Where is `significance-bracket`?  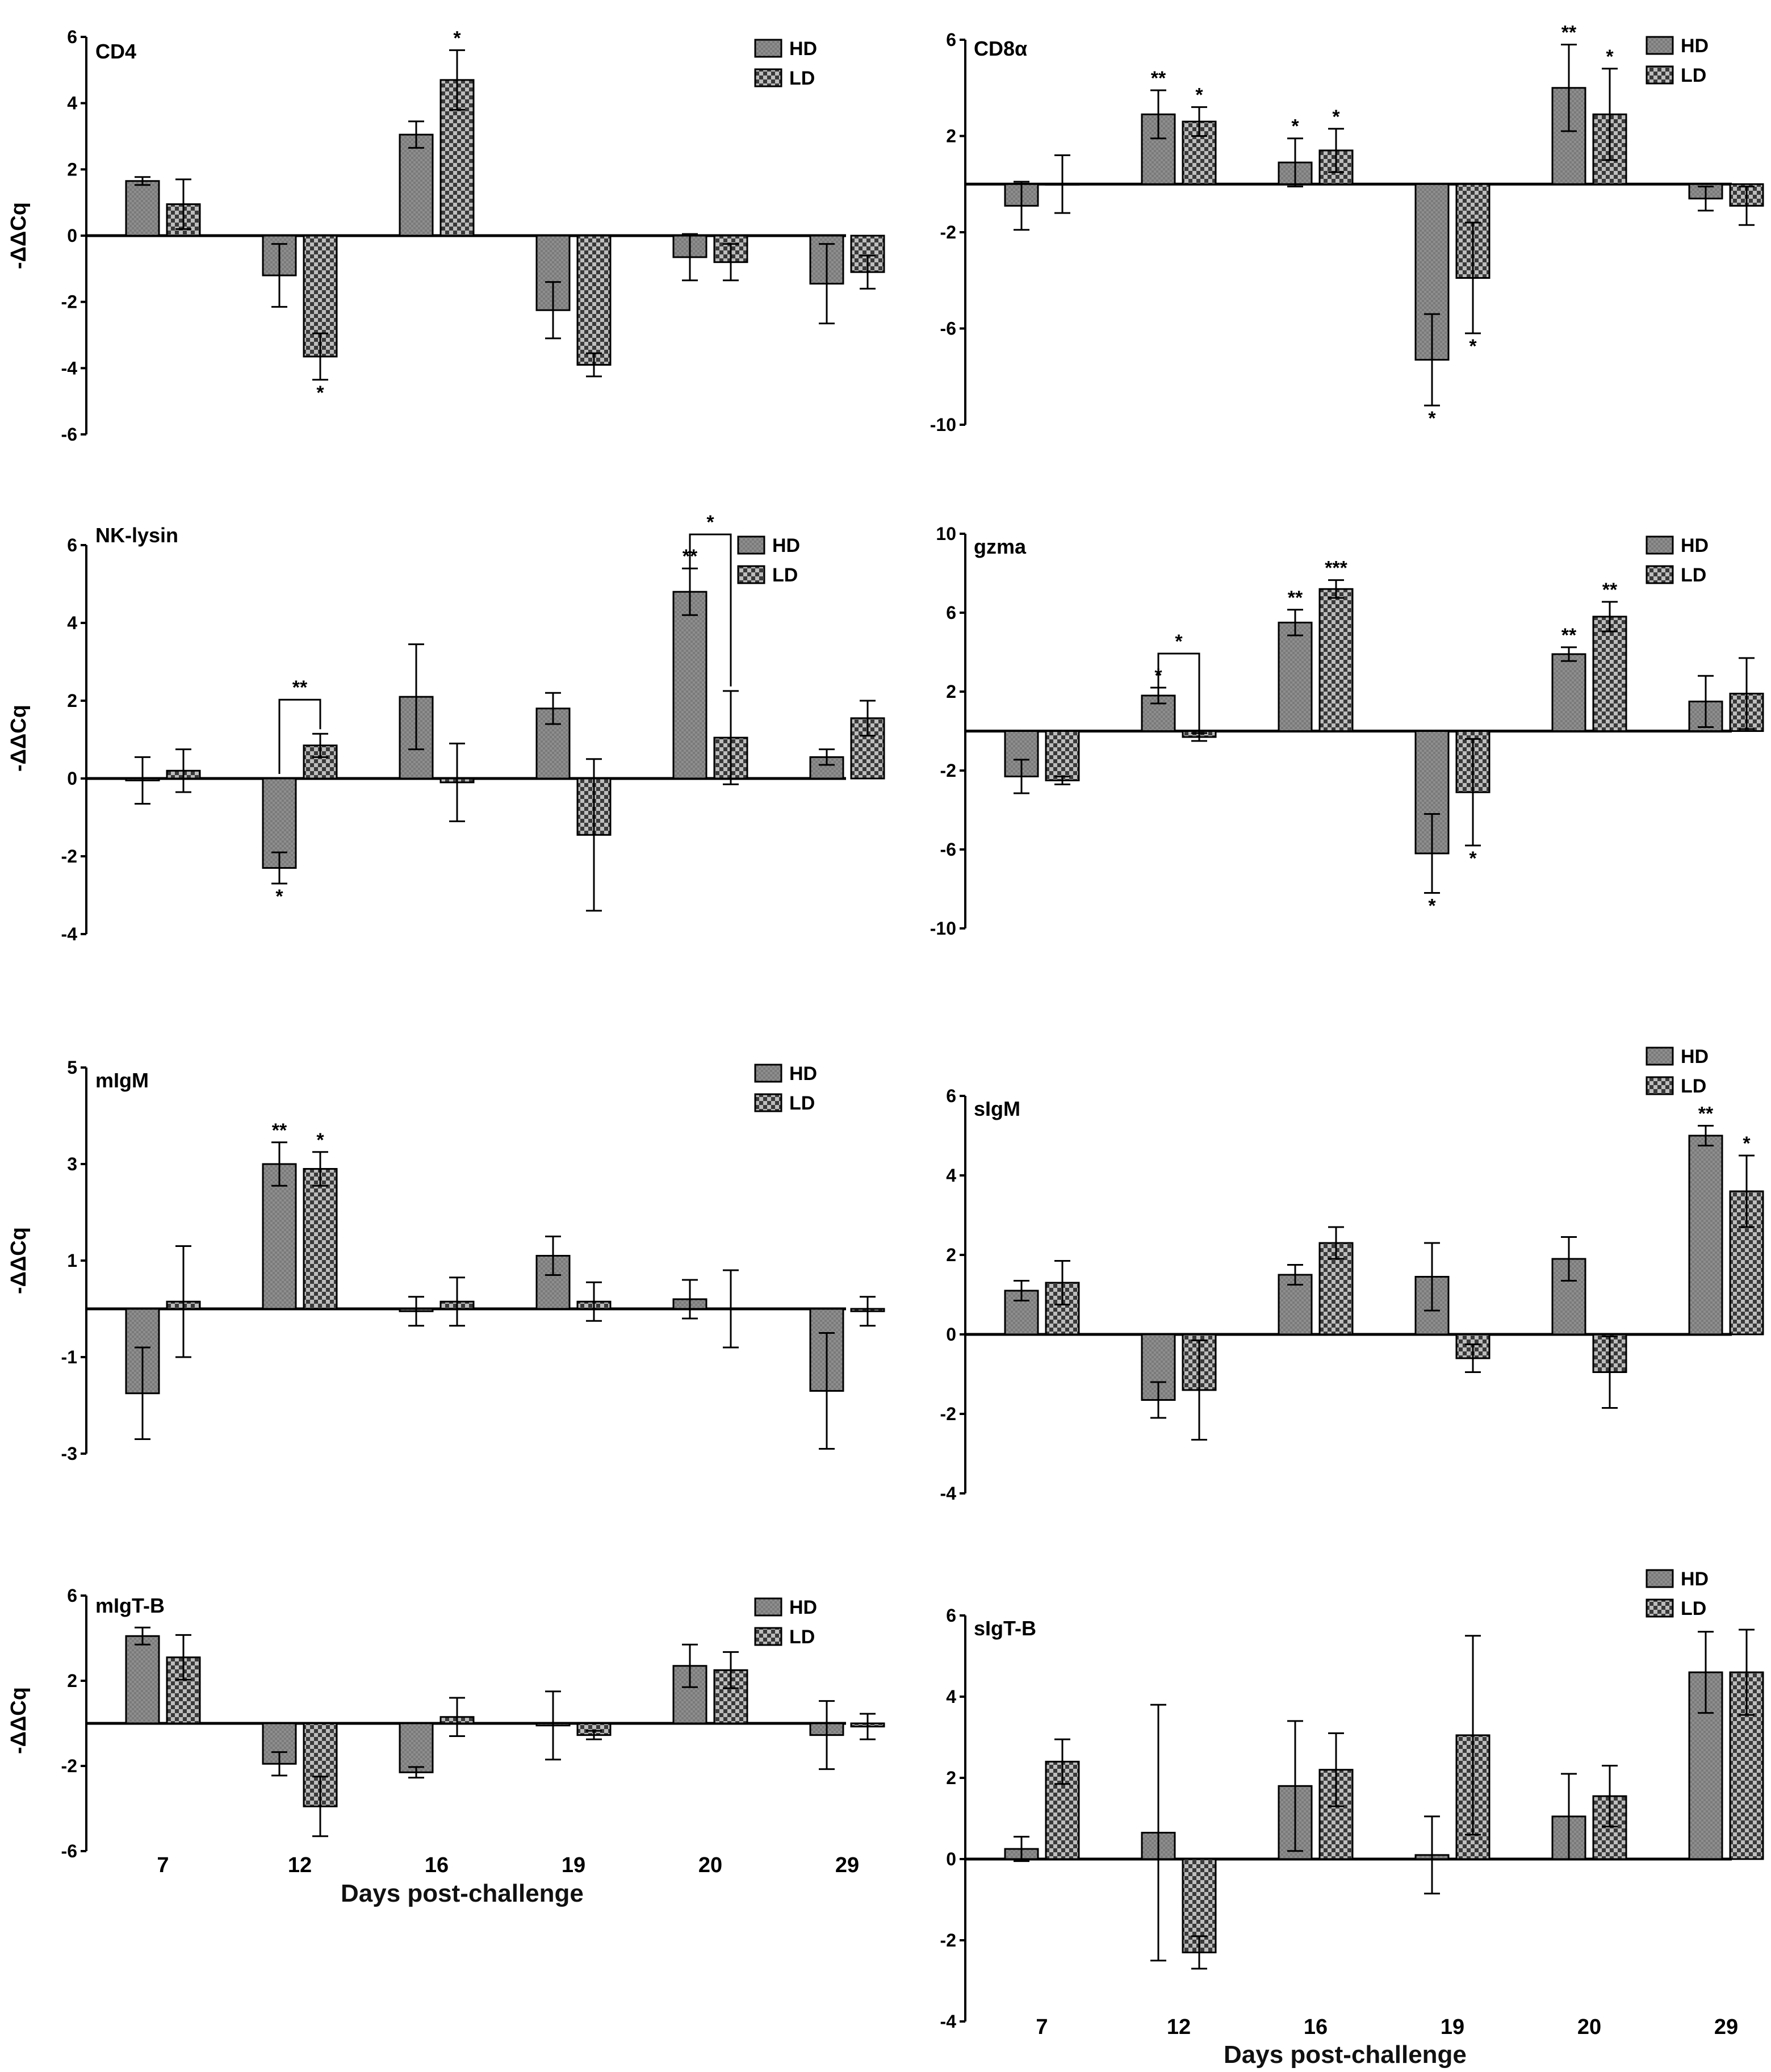 significance-bracket is located at coordinates (710, 610).